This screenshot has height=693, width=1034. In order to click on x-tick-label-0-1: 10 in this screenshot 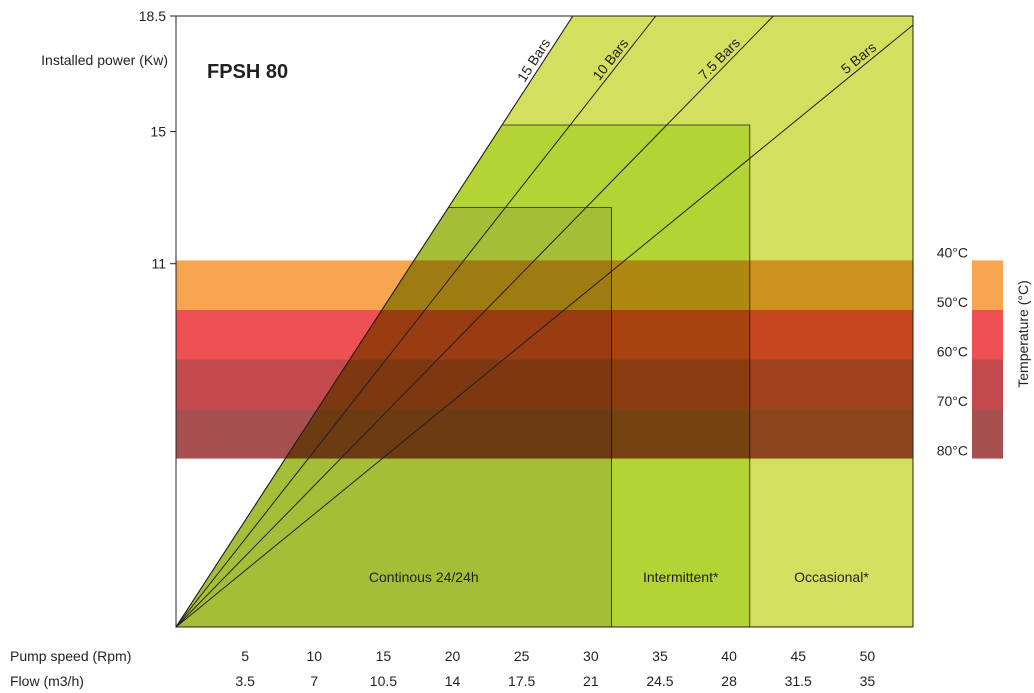, I will do `click(314, 656)`.